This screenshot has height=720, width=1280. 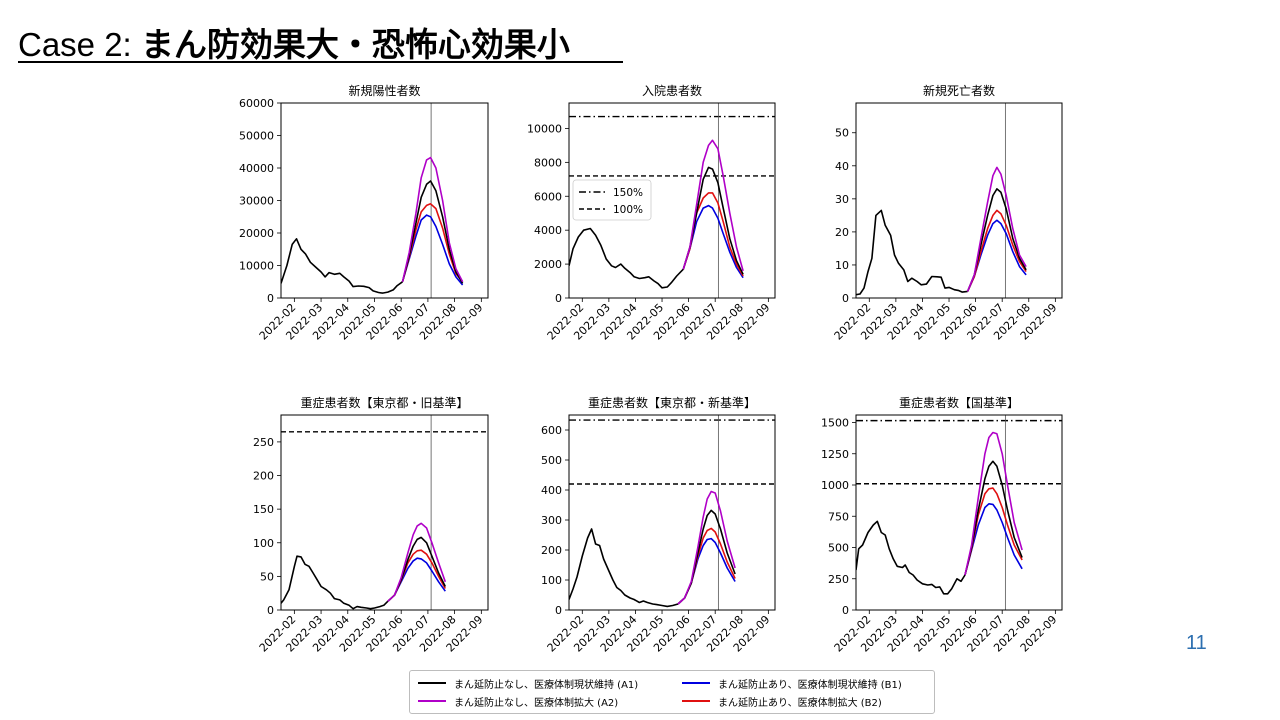 What do you see at coordinates (842, 166) in the screenshot?
I see `y-tick-label: 40` at bounding box center [842, 166].